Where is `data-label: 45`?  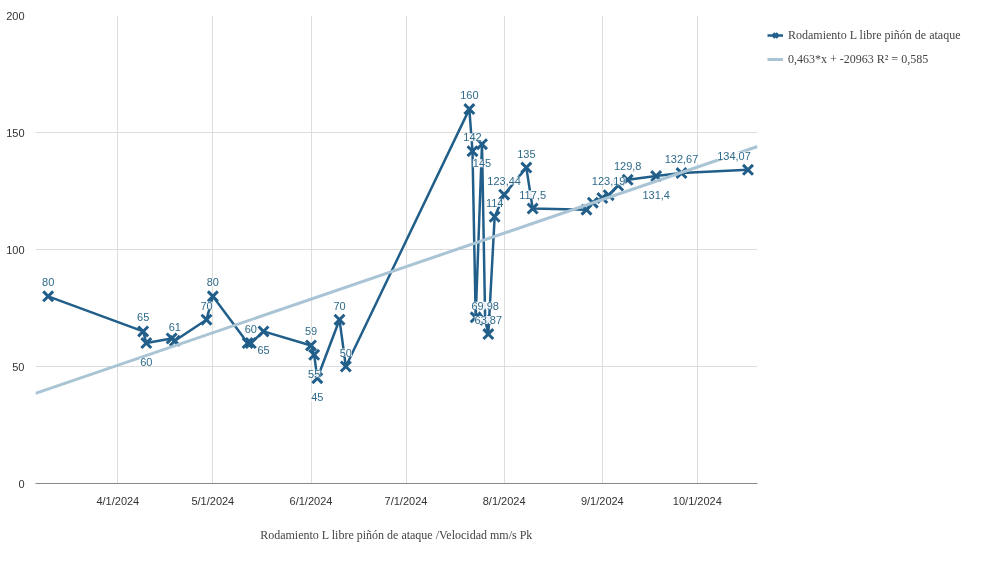
data-label: 45 is located at coordinates (317, 397).